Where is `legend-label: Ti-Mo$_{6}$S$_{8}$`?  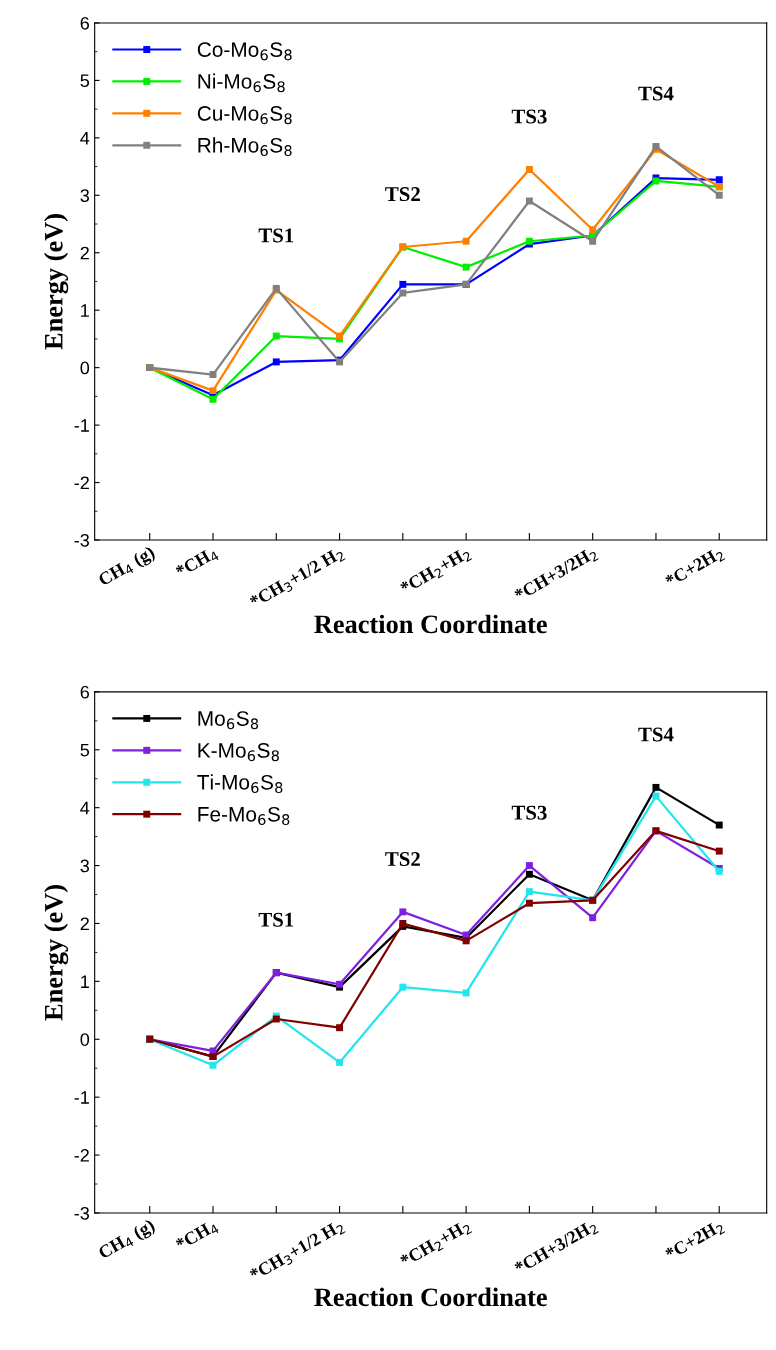
legend-label: Ti-Mo$_{6}$S$_{8}$ is located at coordinates (240, 784).